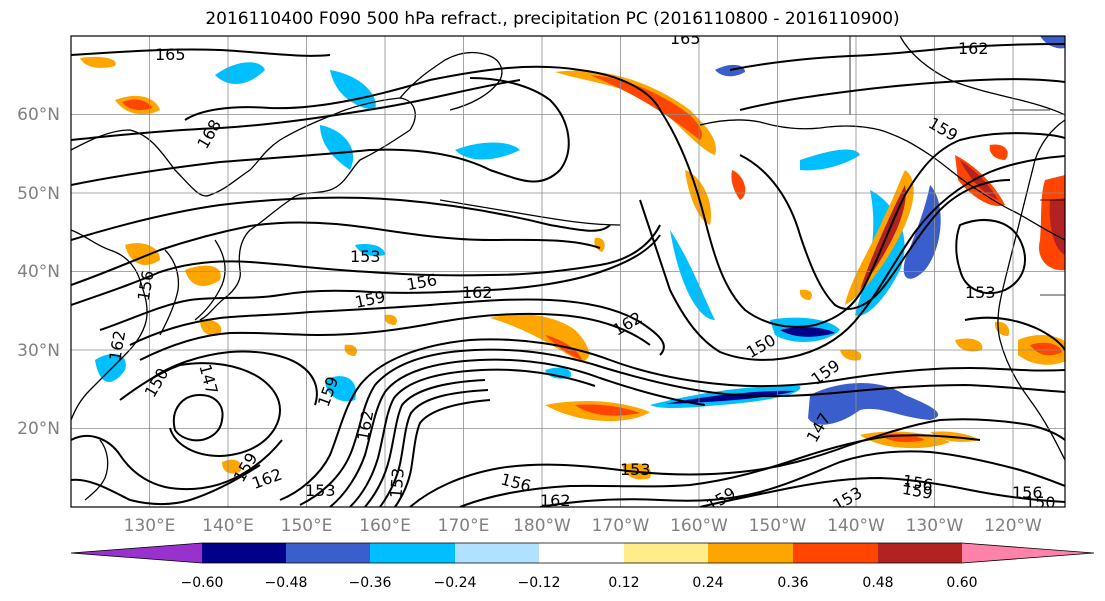  Describe the element at coordinates (38, 429) in the screenshot. I see `lat-label: 20°N` at that location.